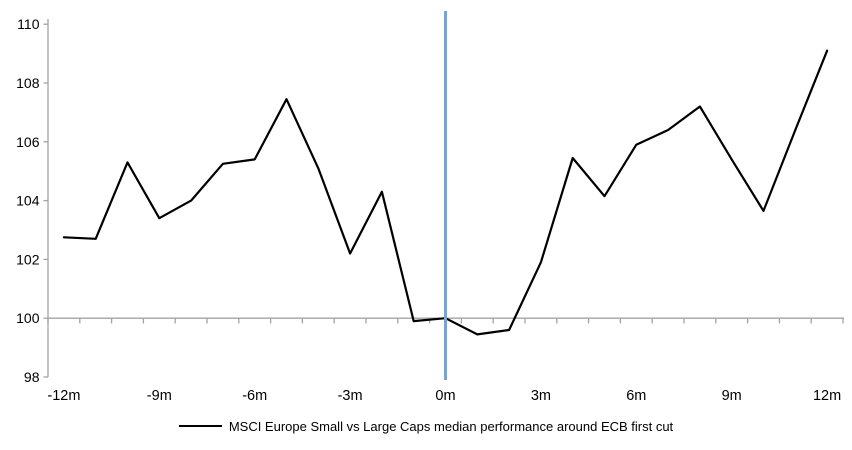 This screenshot has width=852, height=450. What do you see at coordinates (28, 142) in the screenshot?
I see `y-axis-tick-label: 106` at bounding box center [28, 142].